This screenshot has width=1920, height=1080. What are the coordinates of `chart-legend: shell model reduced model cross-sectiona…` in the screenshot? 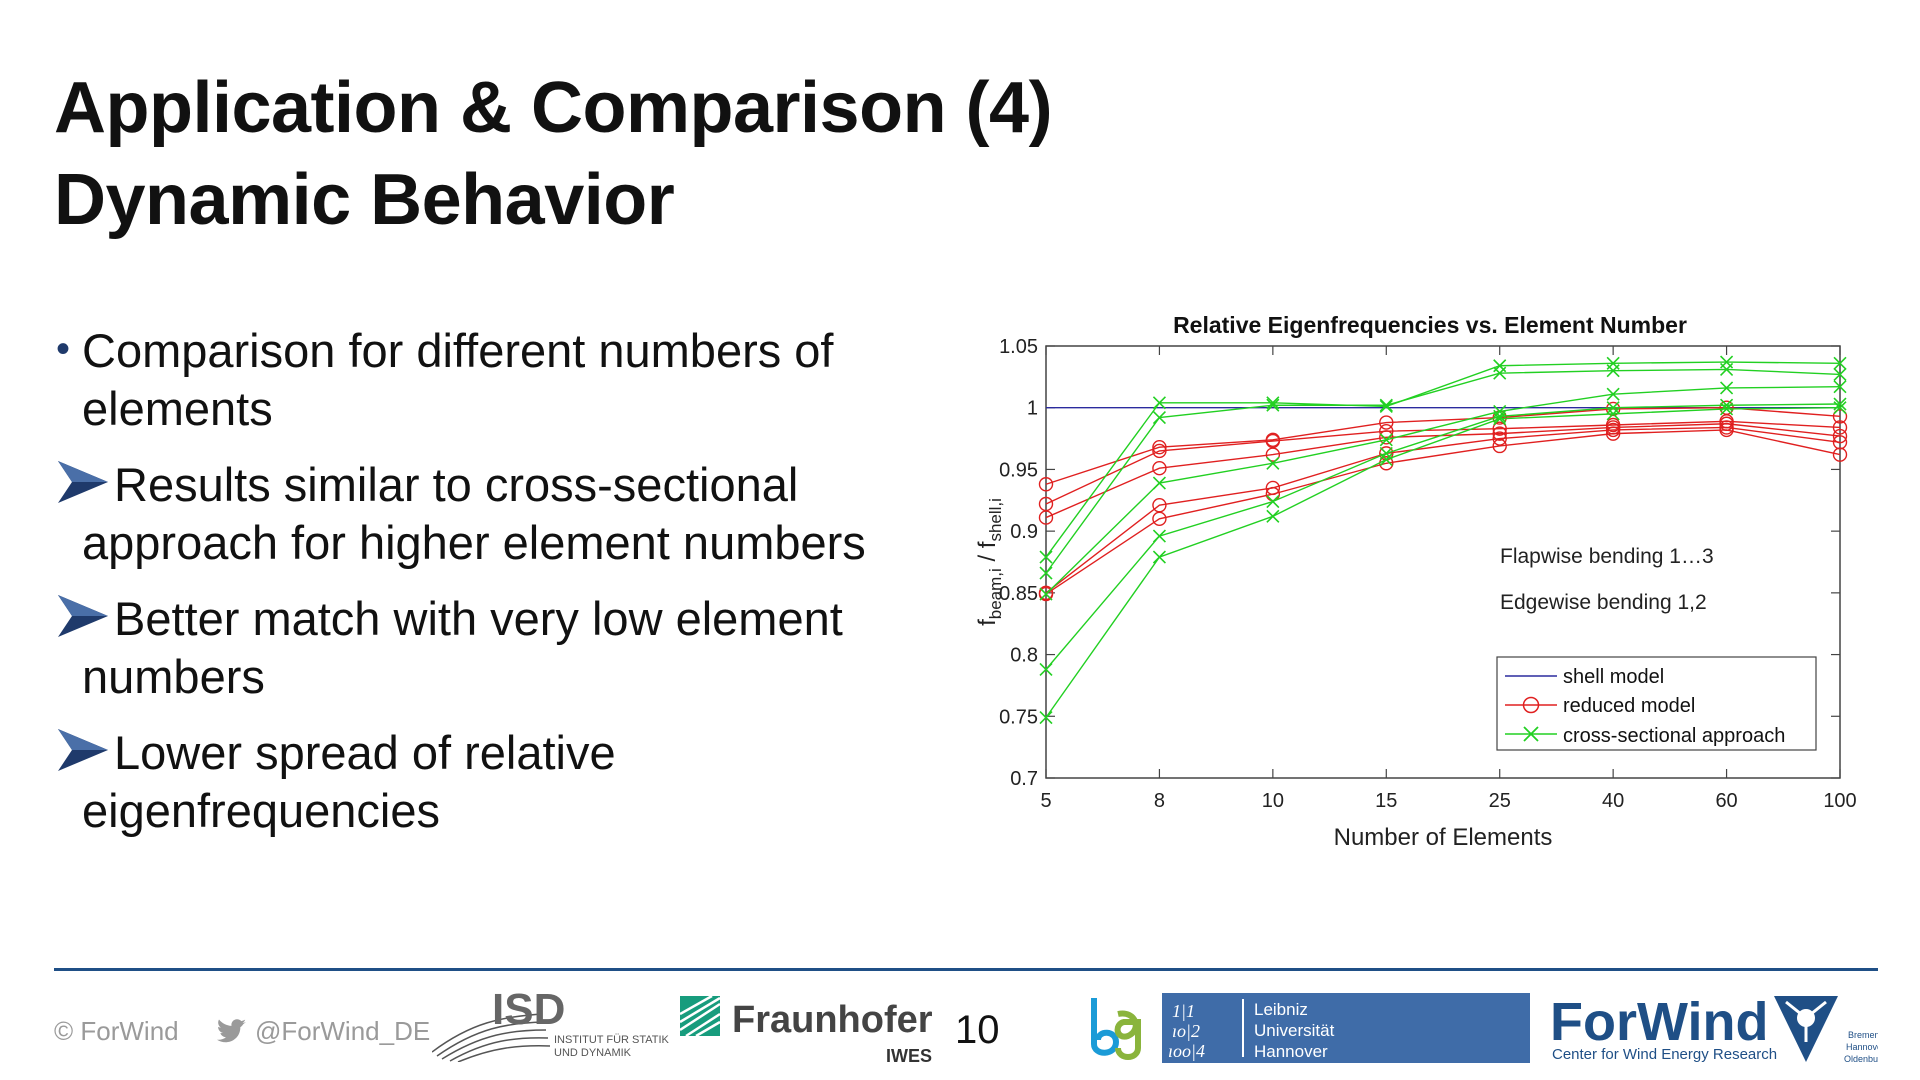 It's located at (1656, 703).